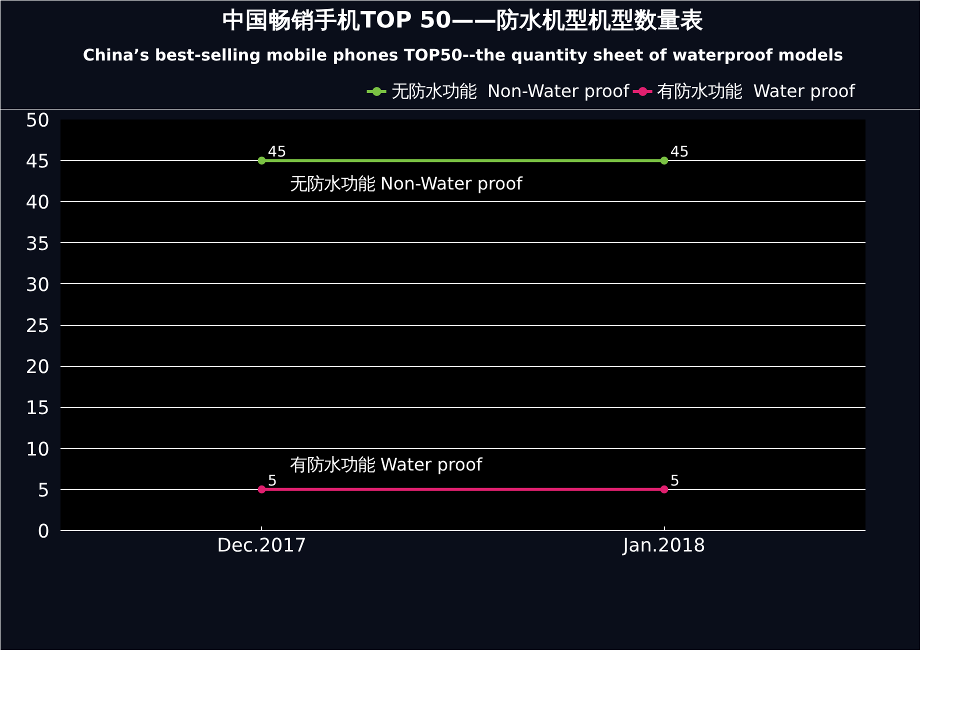 This screenshot has width=960, height=720. What do you see at coordinates (664, 546) in the screenshot?
I see `x-tick-label: Jan.2018` at bounding box center [664, 546].